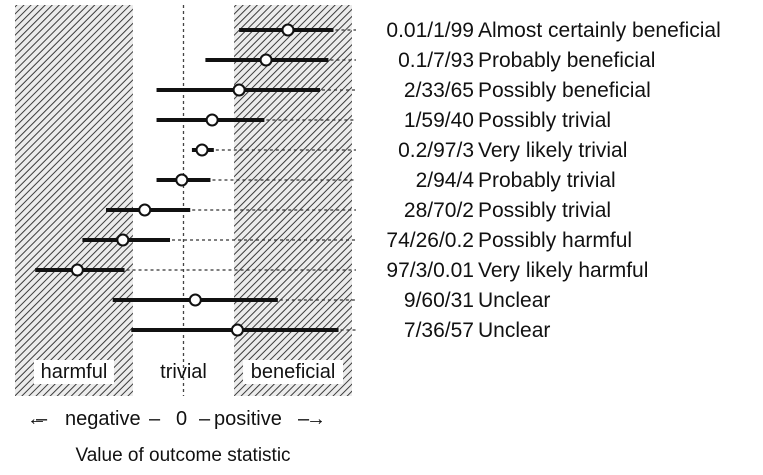 This screenshot has width=763, height=475. What do you see at coordinates (564, 90) in the screenshot?
I see `inference-label: Possibly beneficial` at bounding box center [564, 90].